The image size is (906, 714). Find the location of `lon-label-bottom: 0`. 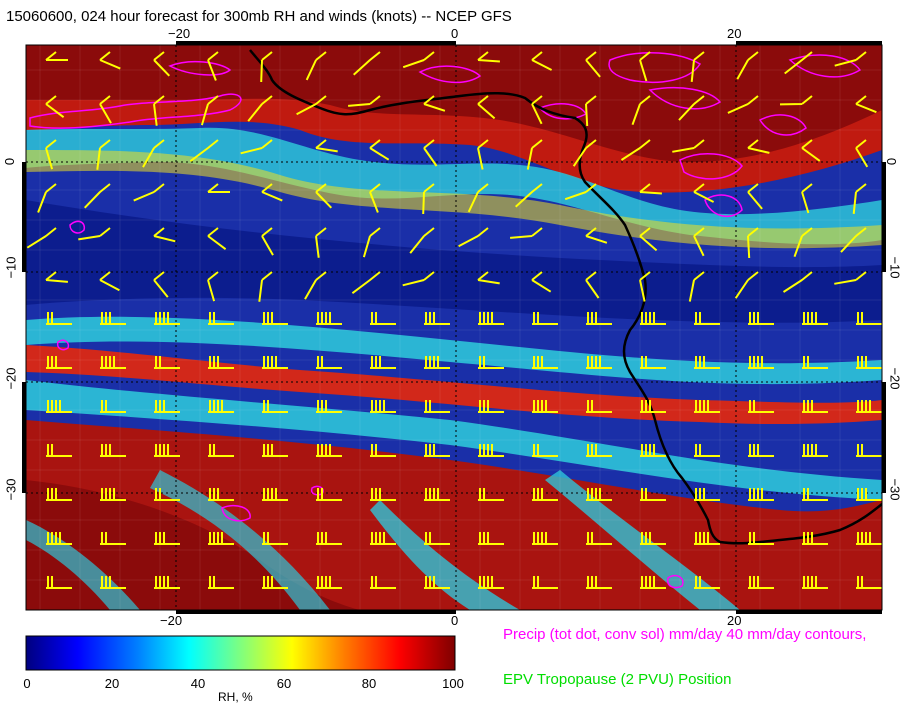

lon-label-bottom: 0 is located at coordinates (455, 620).